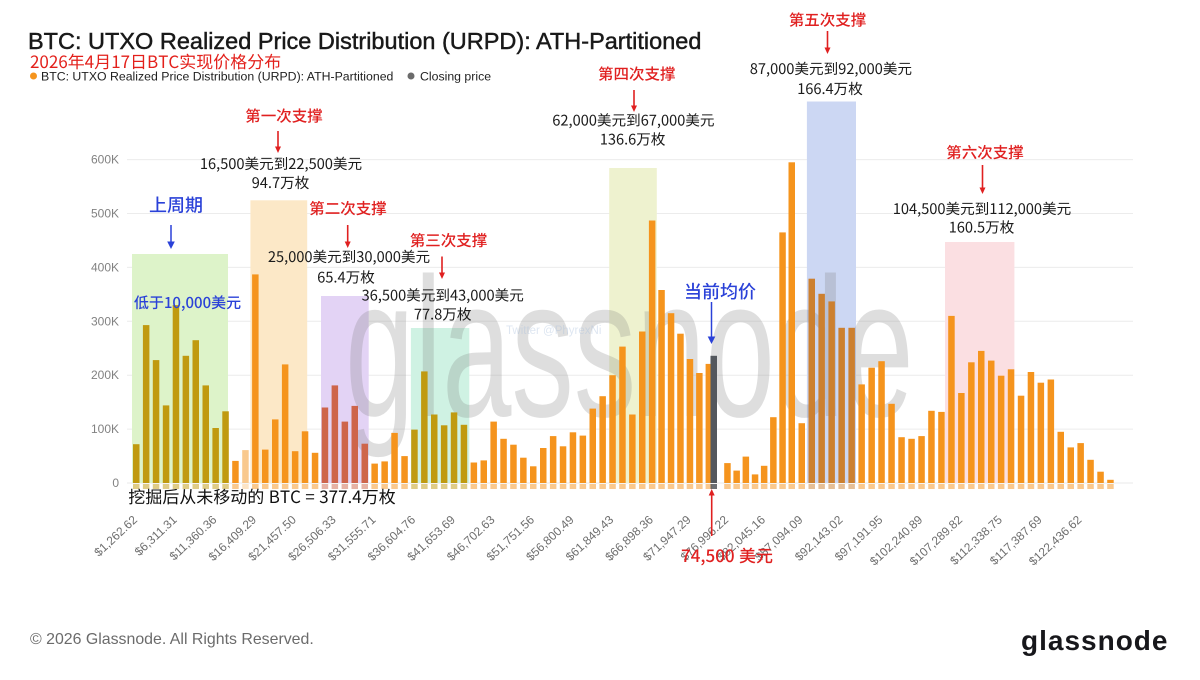 Image resolution: width=1200 pixels, height=680 pixels. What do you see at coordinates (172, 639) in the screenshot?
I see `svg-text:© 2026 Glassnode. All Rights R: © 2026 Glassnode. All Rights Reserved.` at bounding box center [172, 639].